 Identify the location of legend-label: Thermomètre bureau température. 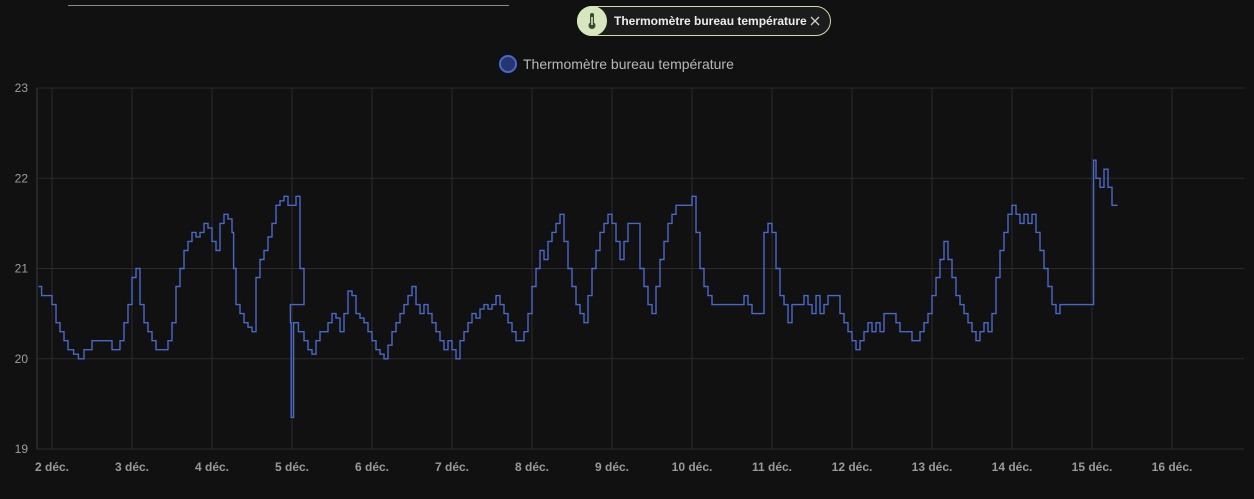
(628, 64).